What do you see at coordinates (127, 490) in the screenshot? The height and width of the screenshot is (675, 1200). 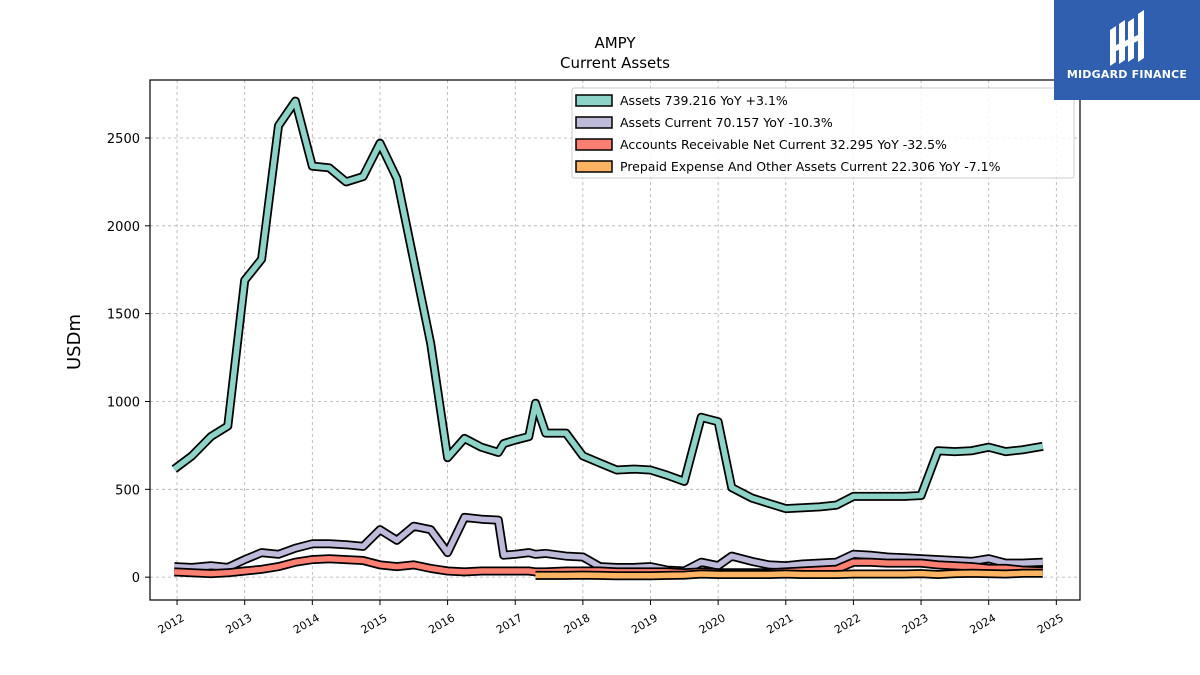 I see `y-tick-label: 500` at bounding box center [127, 490].